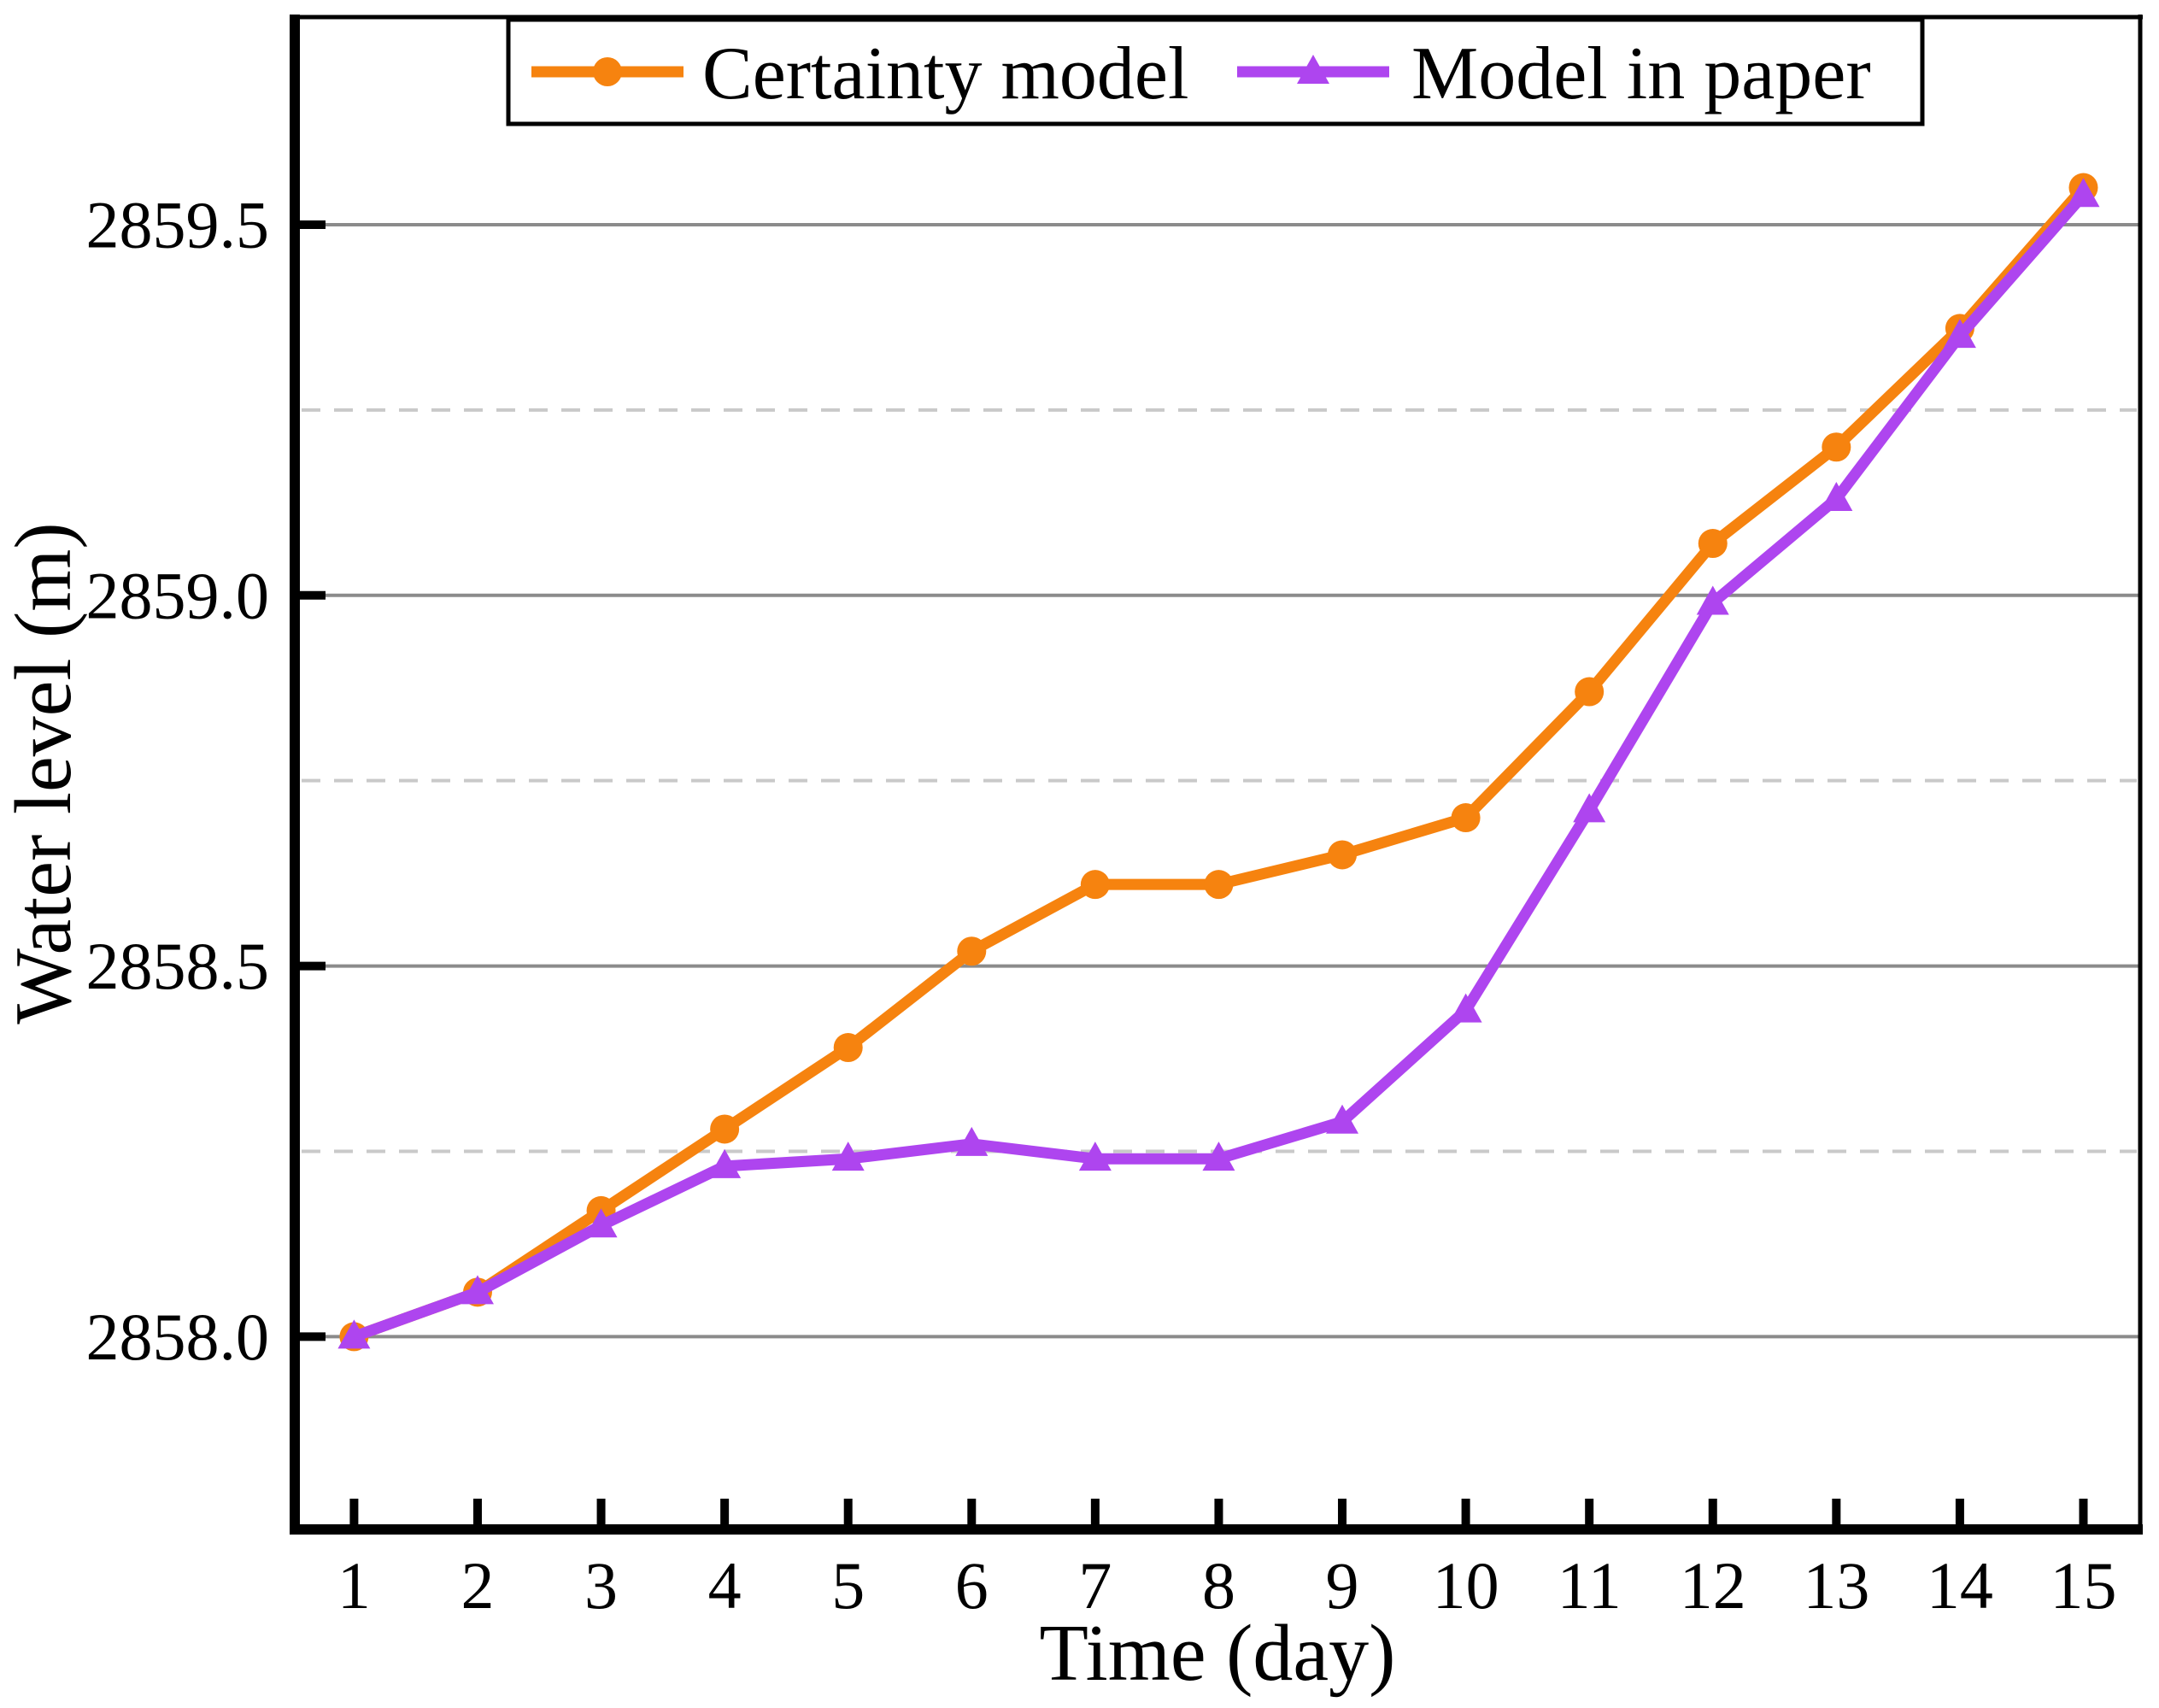  What do you see at coordinates (972, 1585) in the screenshot?
I see `x-tick-label: 6` at bounding box center [972, 1585].